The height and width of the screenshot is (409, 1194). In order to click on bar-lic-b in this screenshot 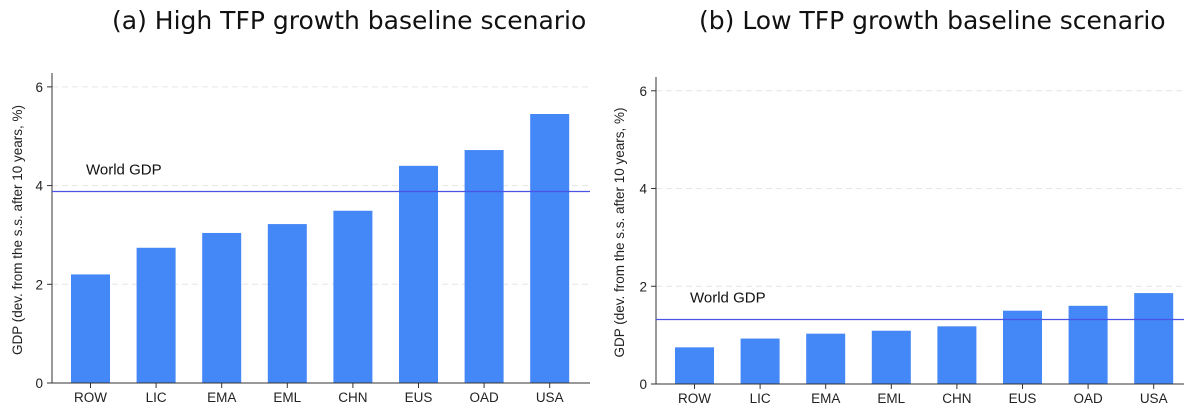, I will do `click(760, 361)`.